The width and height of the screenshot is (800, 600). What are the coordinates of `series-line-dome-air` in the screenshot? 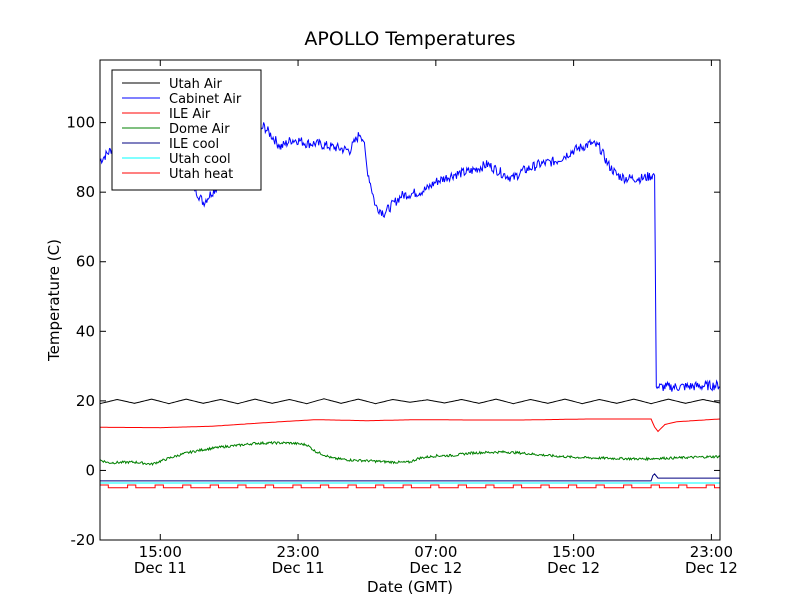 It's located at (410, 453).